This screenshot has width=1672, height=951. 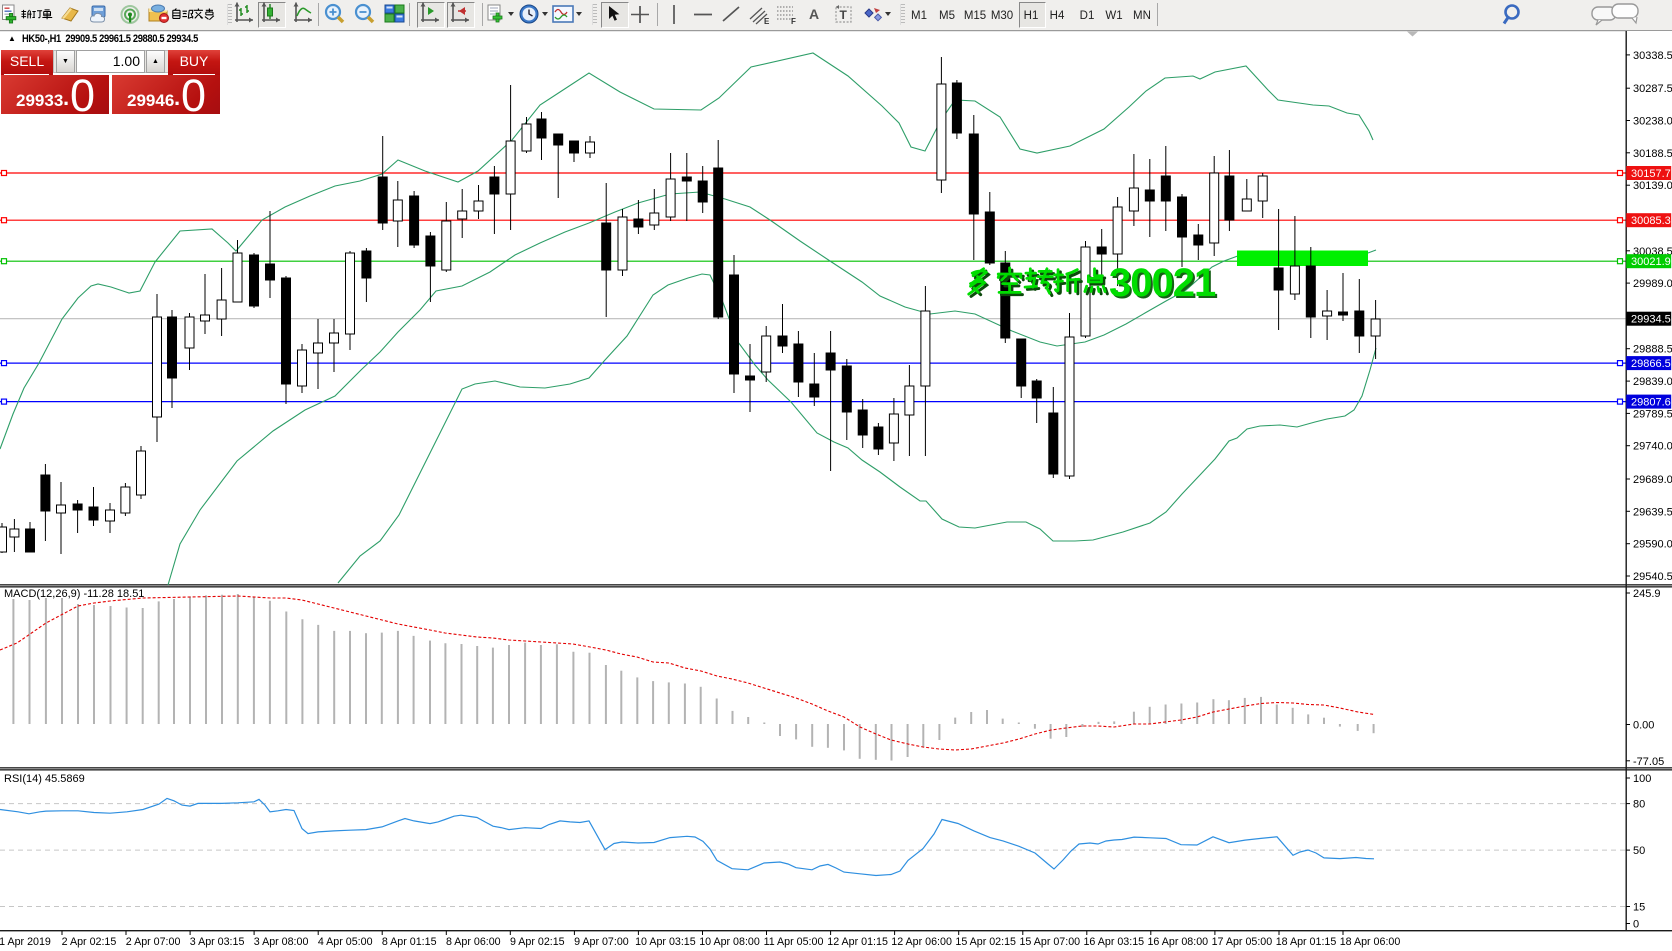 I want to click on svg-text: MACD(12,26,9) -11.28 18.51, so click(x=74, y=594).